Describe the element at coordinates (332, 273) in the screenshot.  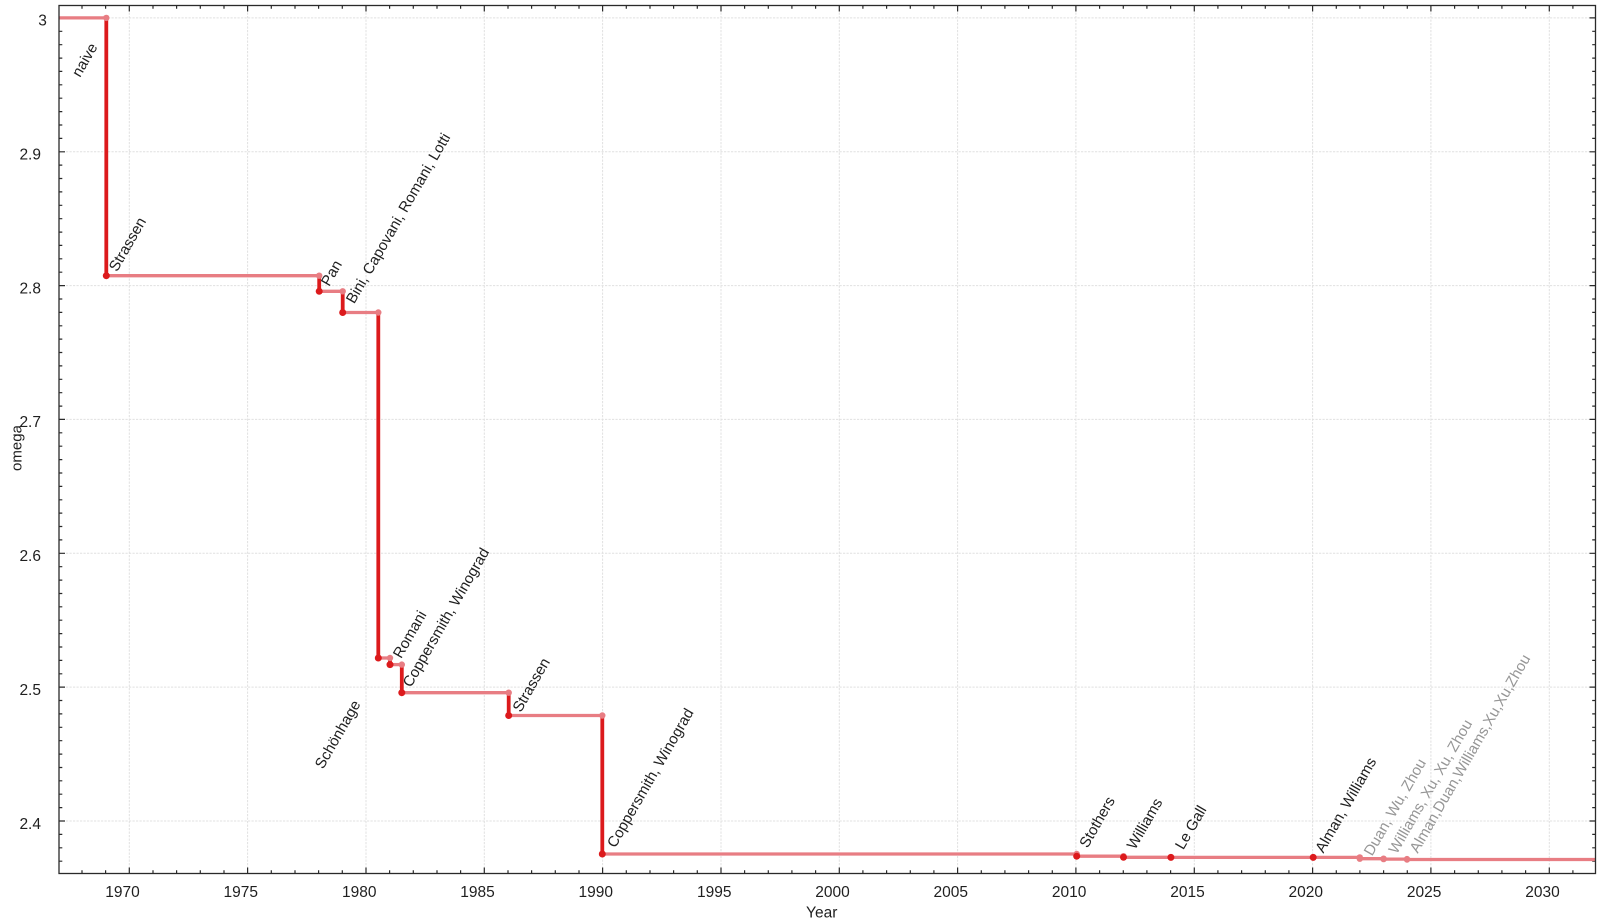
I see `svg-text: Pan` at that location.